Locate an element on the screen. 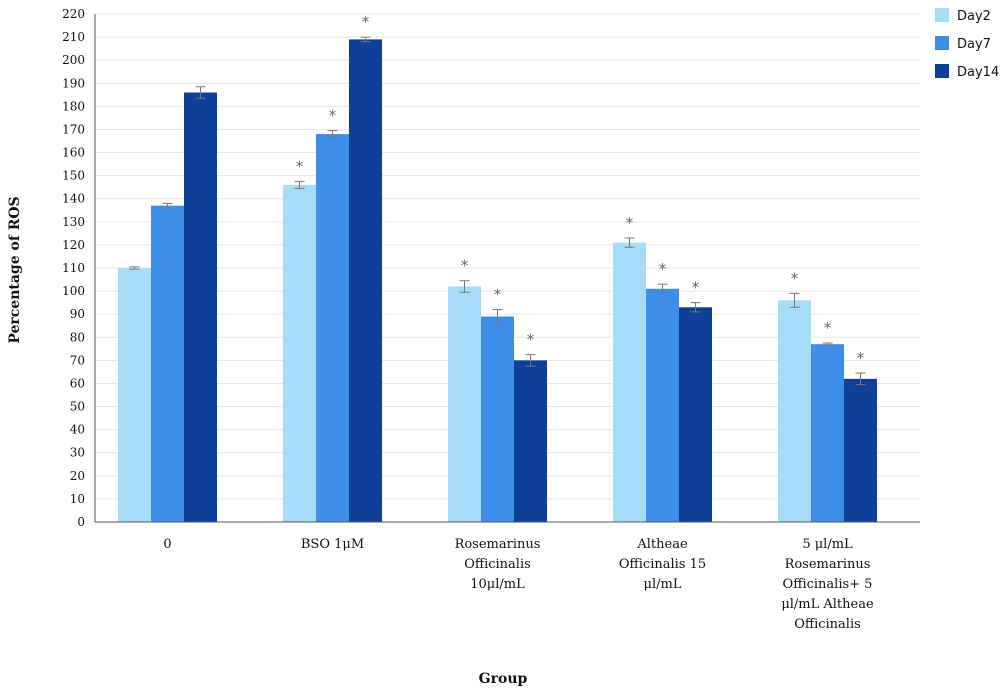 The width and height of the screenshot is (1000, 688). y-tick-label: 20 is located at coordinates (77, 476).